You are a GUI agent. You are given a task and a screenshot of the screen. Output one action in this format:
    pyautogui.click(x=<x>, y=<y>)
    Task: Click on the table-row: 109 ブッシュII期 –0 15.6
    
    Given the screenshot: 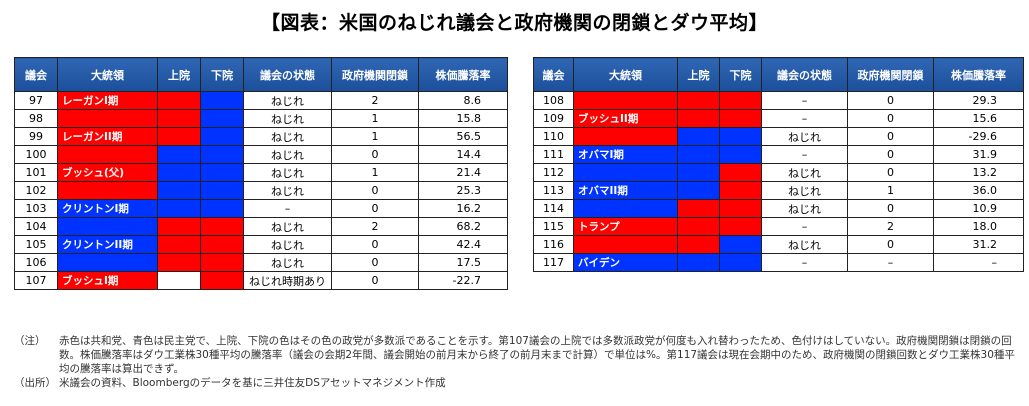 What is the action you would take?
    pyautogui.click(x=778, y=118)
    